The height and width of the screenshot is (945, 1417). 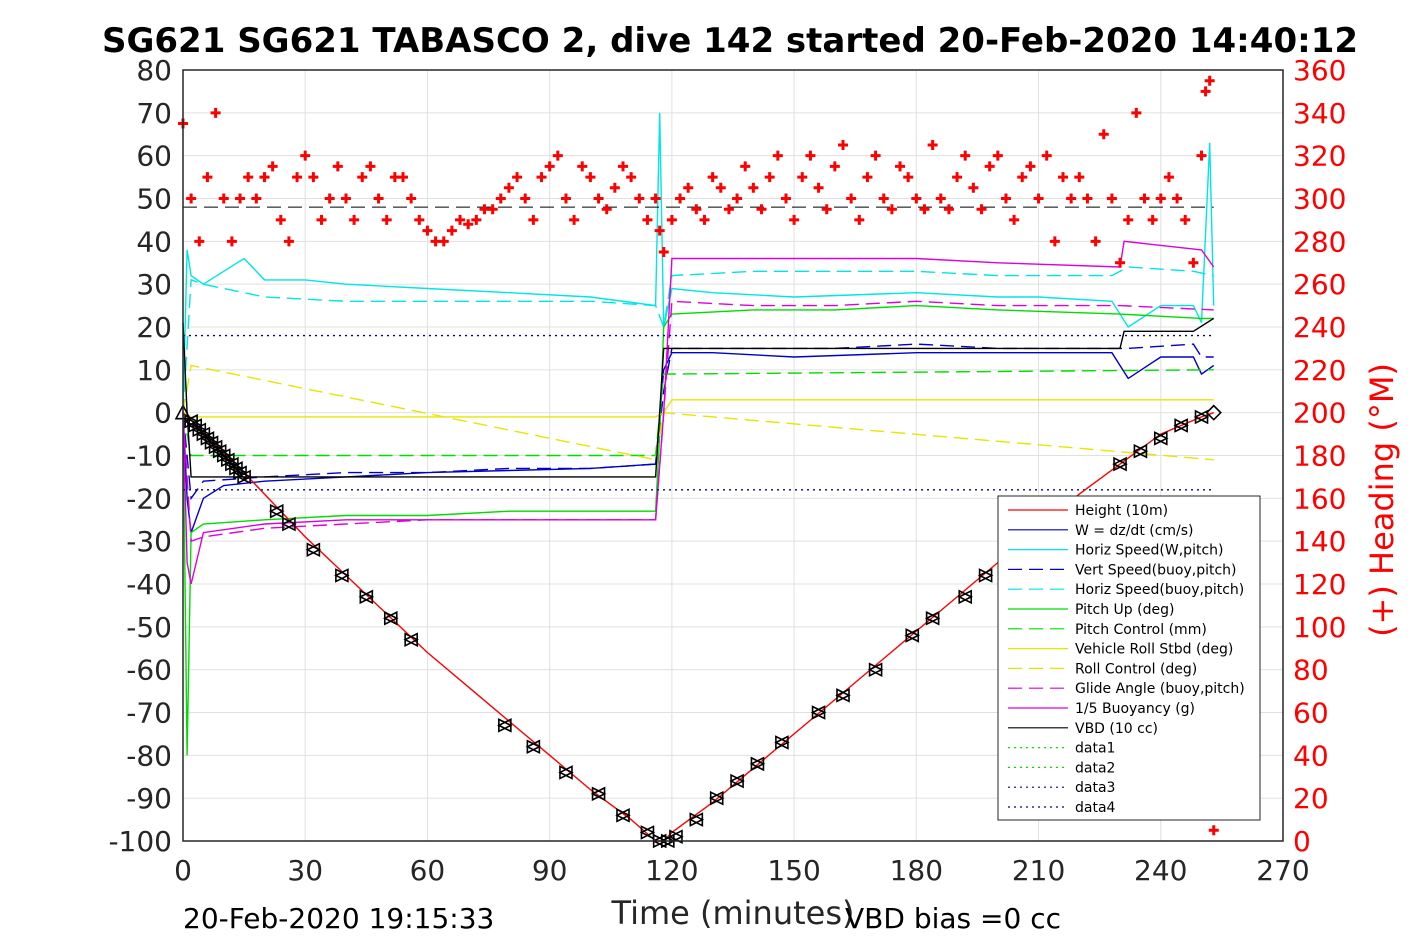 I want to click on x-tick-label: 150, so click(x=793, y=870).